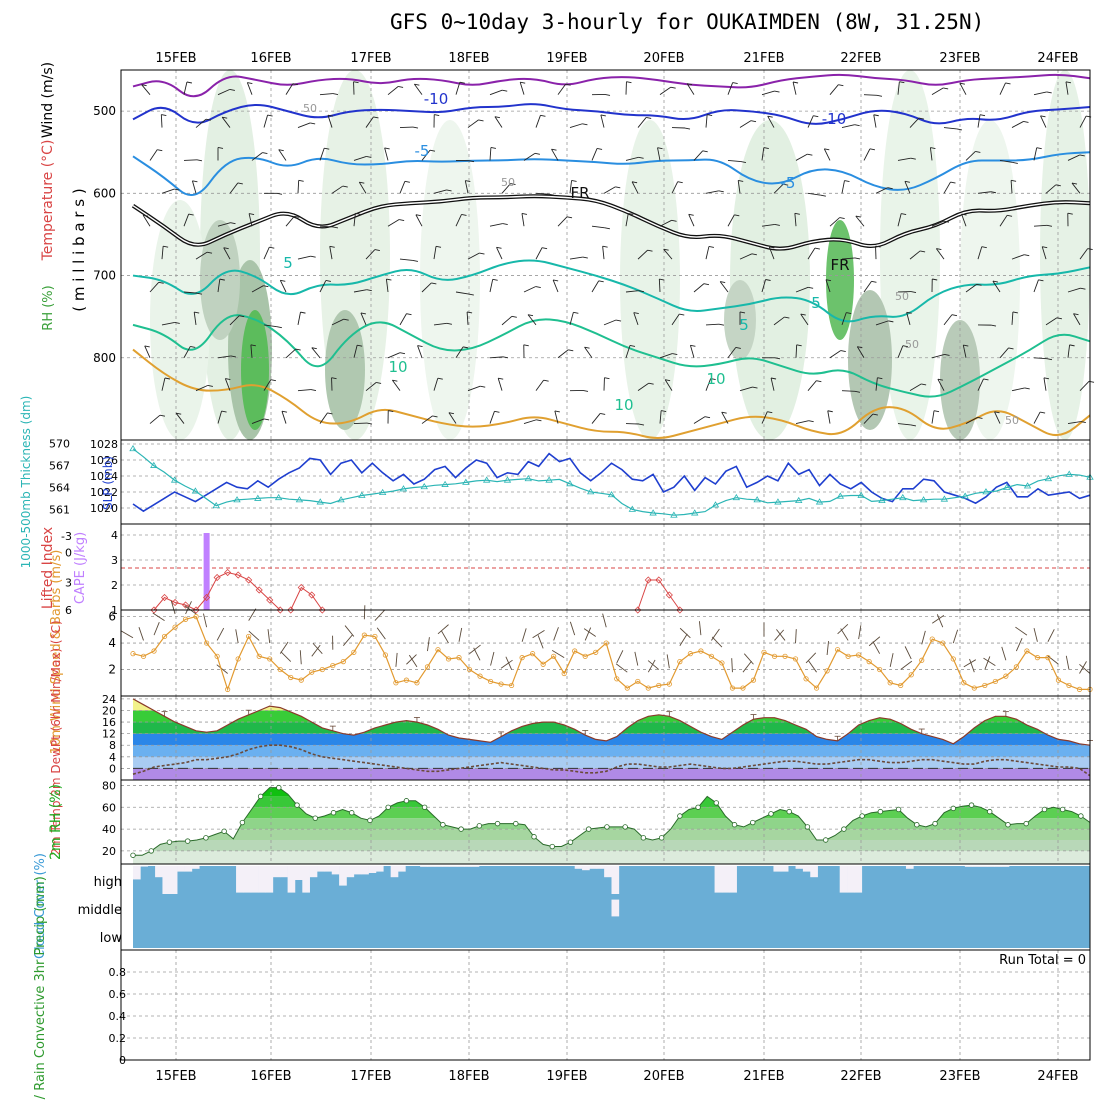  What do you see at coordinates (114, 560) in the screenshot?
I see `tick-label: 3` at bounding box center [114, 560].